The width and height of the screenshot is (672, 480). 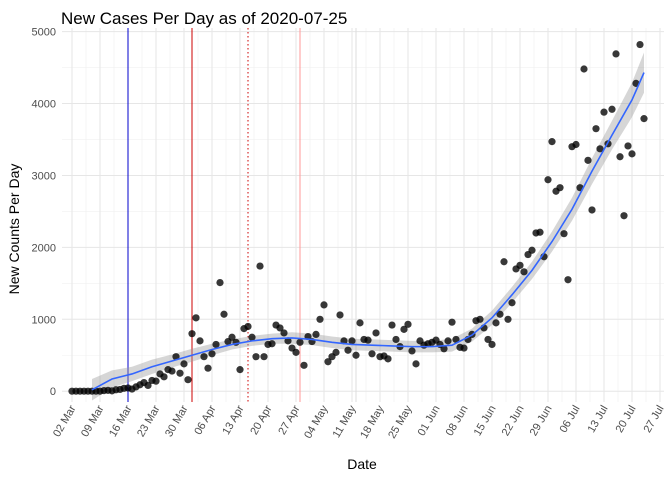 I want to click on x-tick-label: 06 Apr, so click(x=205, y=420).